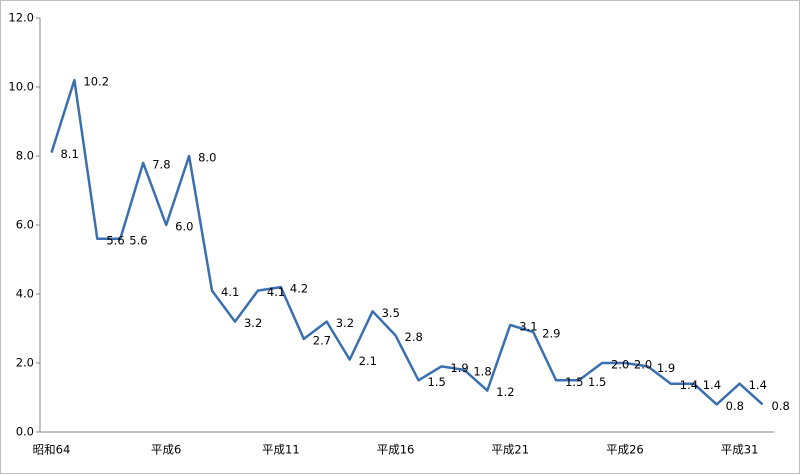 This screenshot has height=474, width=800. Describe the element at coordinates (166, 450) in the screenshot. I see `x-tick-label: 平成6` at that location.